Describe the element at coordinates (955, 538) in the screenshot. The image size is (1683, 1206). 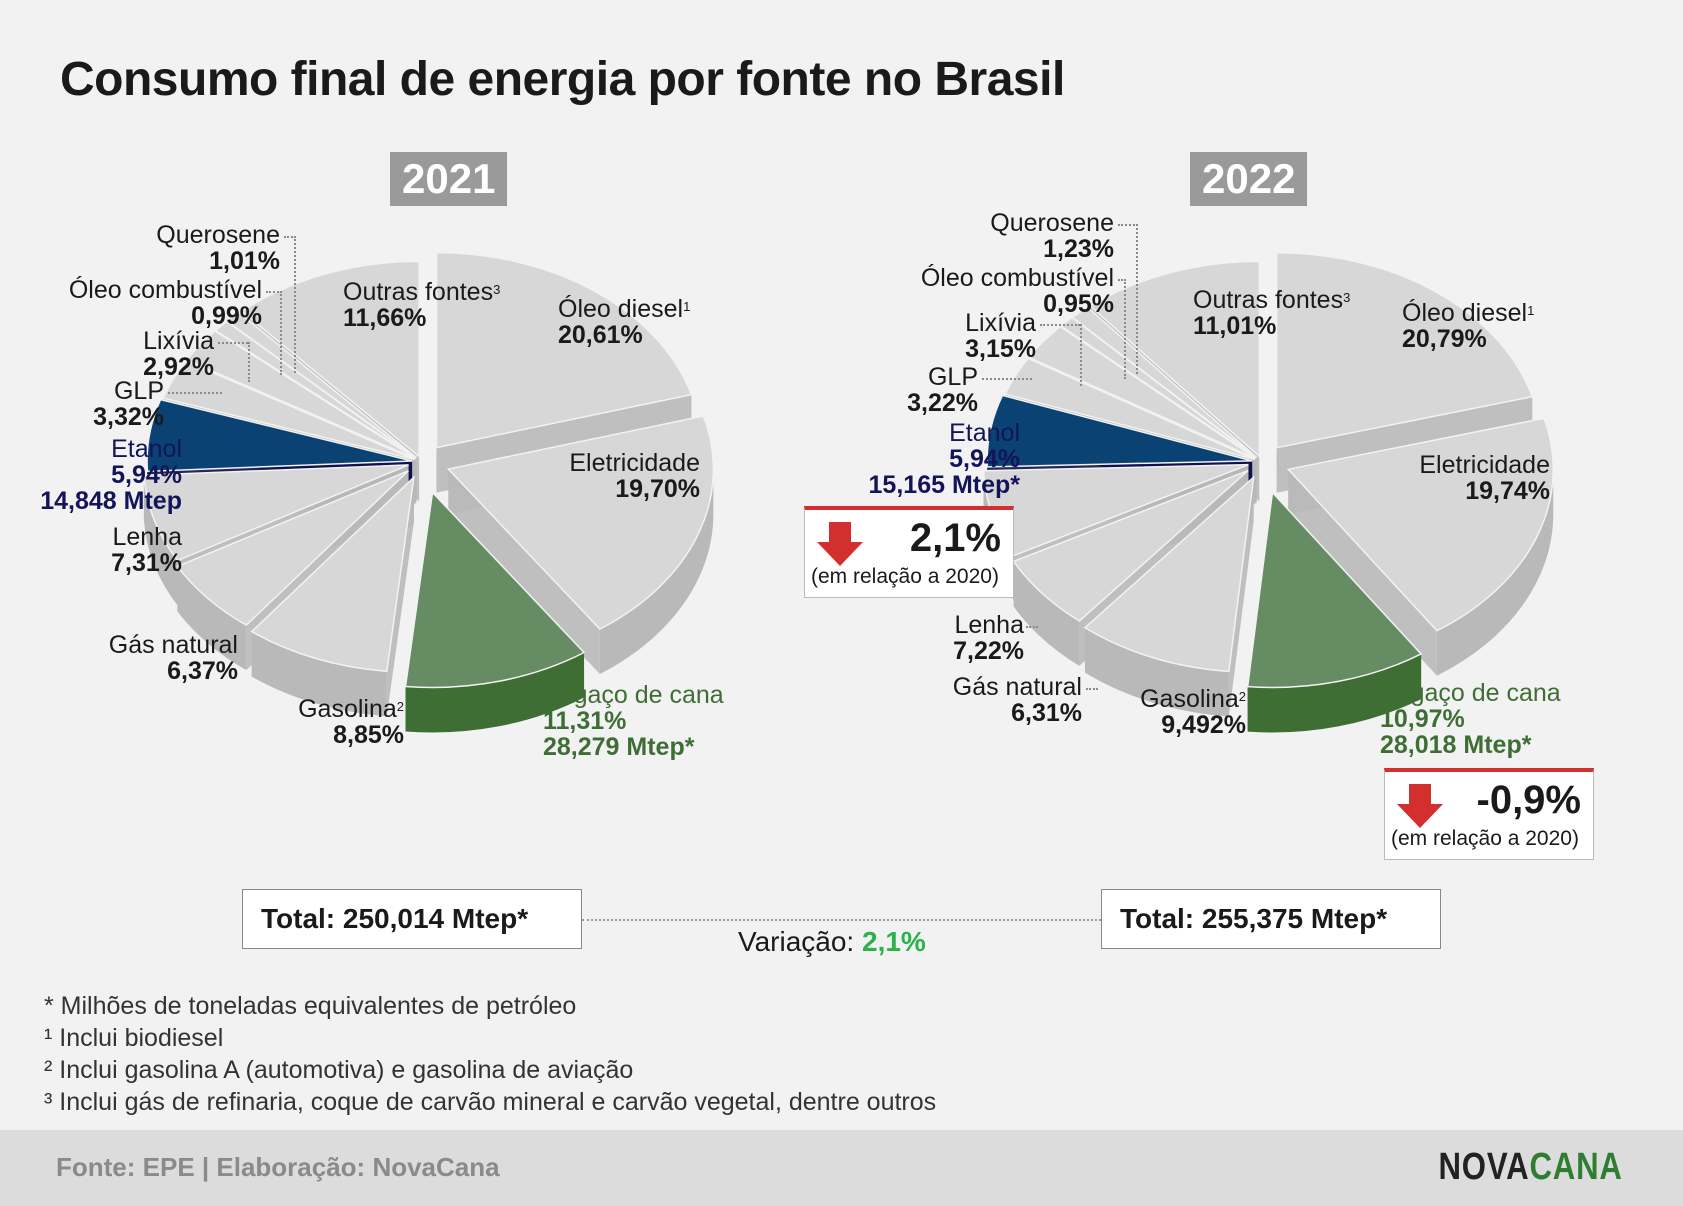
I see `etanol-variation-value: 2,1%` at that location.